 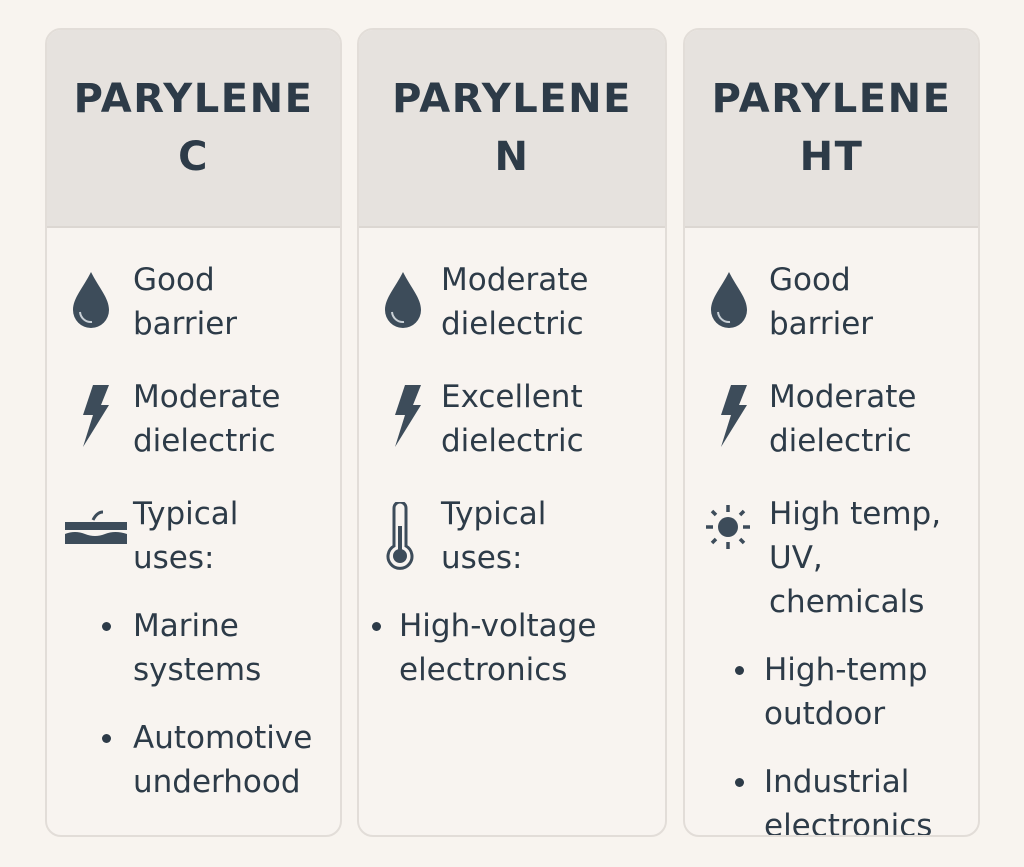 I want to click on feature-text: Excellent, so click(x=512, y=397).